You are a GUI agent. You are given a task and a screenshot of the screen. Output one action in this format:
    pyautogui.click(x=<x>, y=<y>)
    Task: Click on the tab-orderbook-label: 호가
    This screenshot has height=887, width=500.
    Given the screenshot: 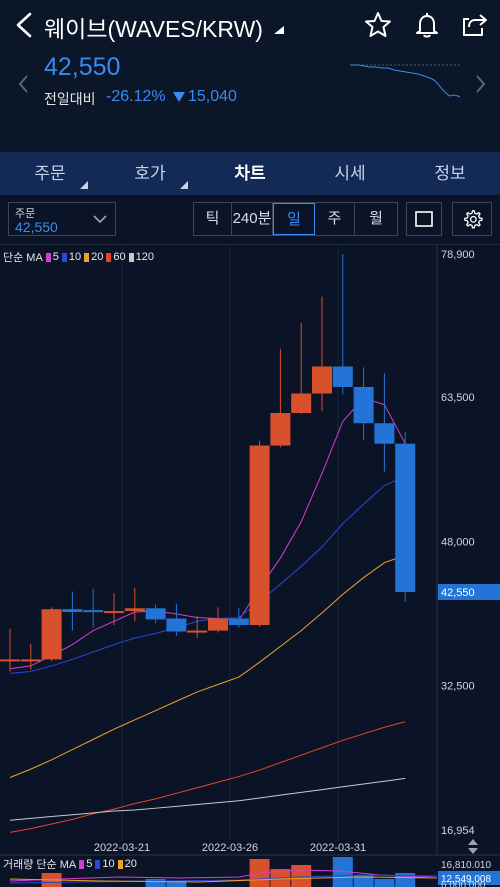 What is the action you would take?
    pyautogui.click(x=150, y=173)
    